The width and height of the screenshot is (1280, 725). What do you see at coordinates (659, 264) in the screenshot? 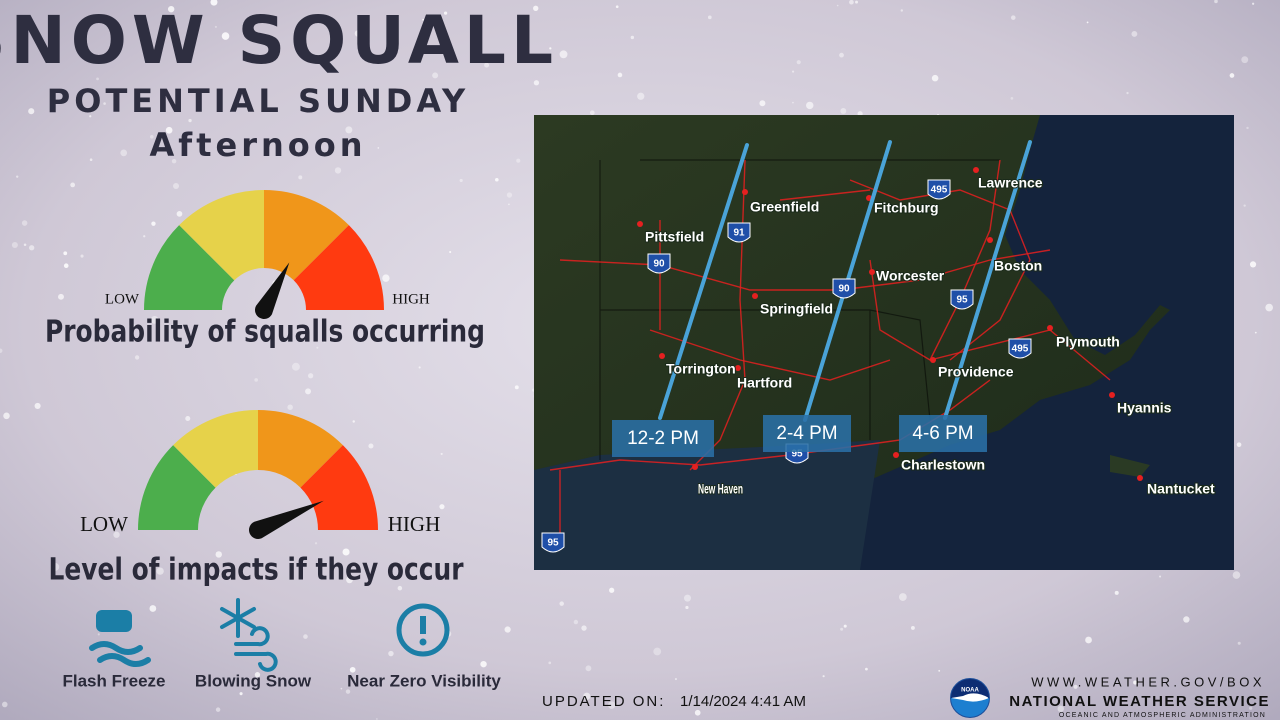
I see `highway-number: 90` at bounding box center [659, 264].